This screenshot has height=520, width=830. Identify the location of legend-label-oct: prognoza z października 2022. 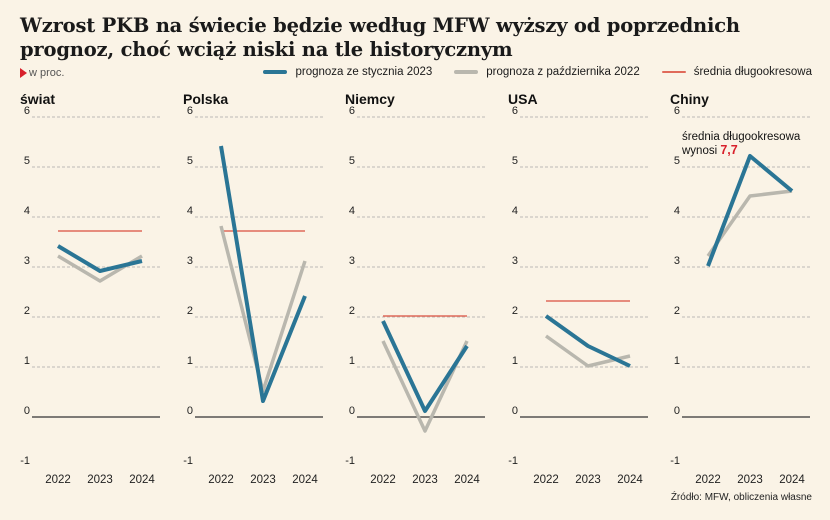
(563, 72).